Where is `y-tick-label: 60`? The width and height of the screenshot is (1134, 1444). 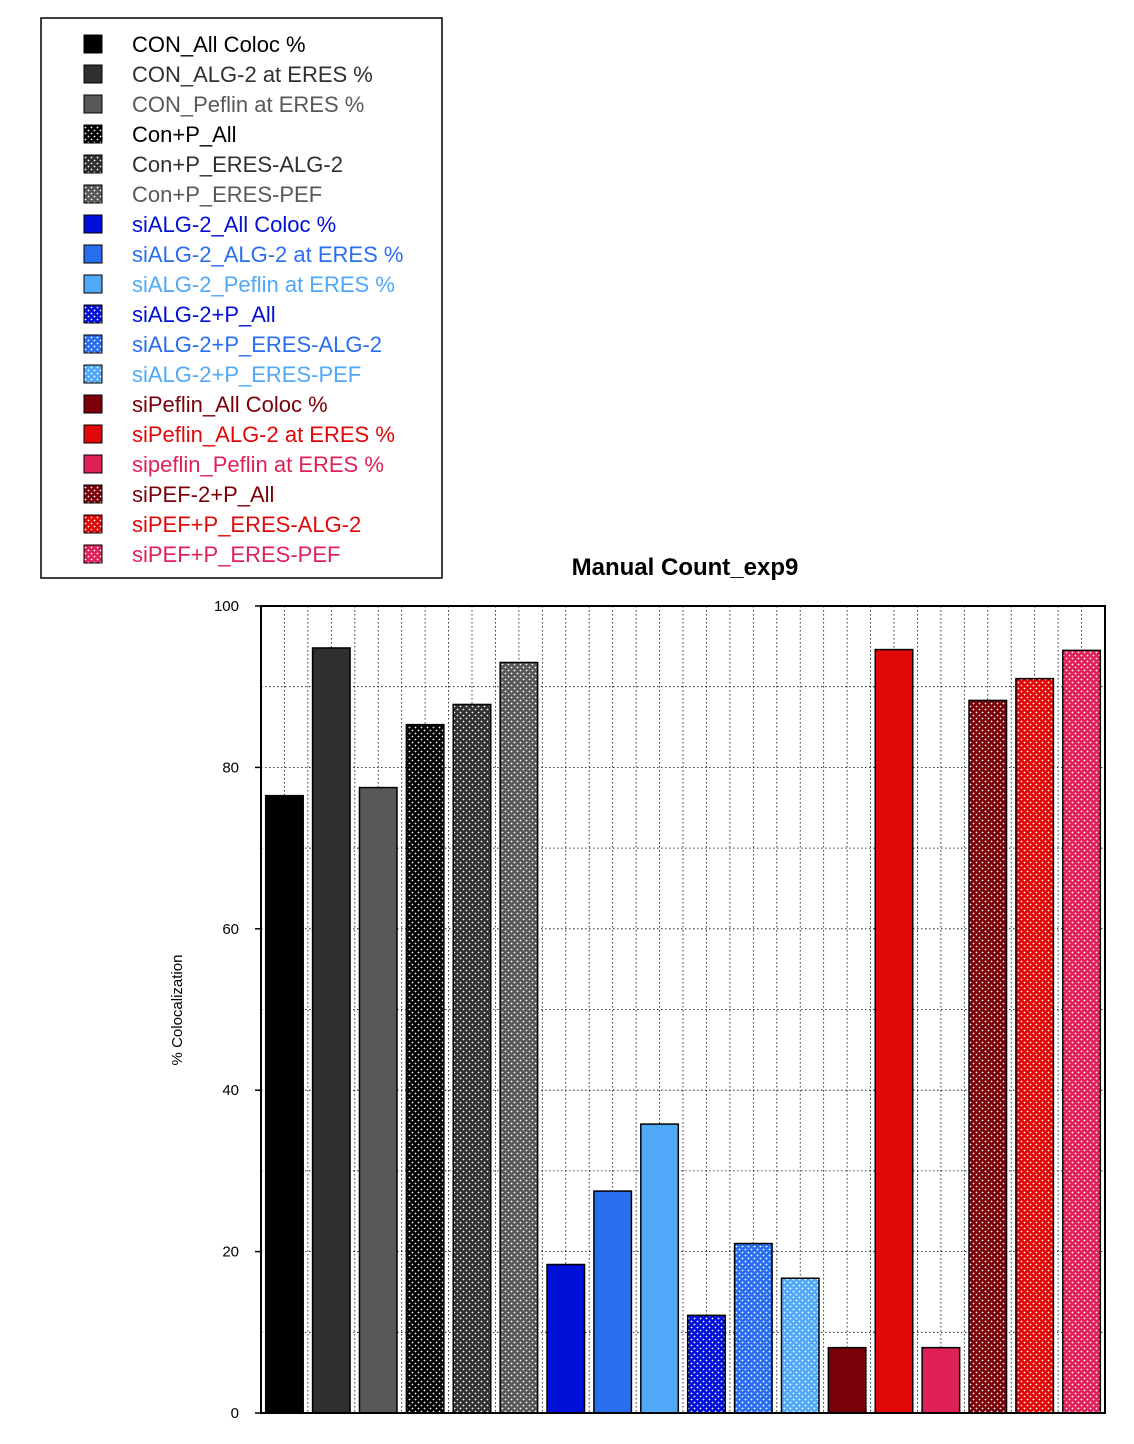 y-tick-label: 60 is located at coordinates (230, 929).